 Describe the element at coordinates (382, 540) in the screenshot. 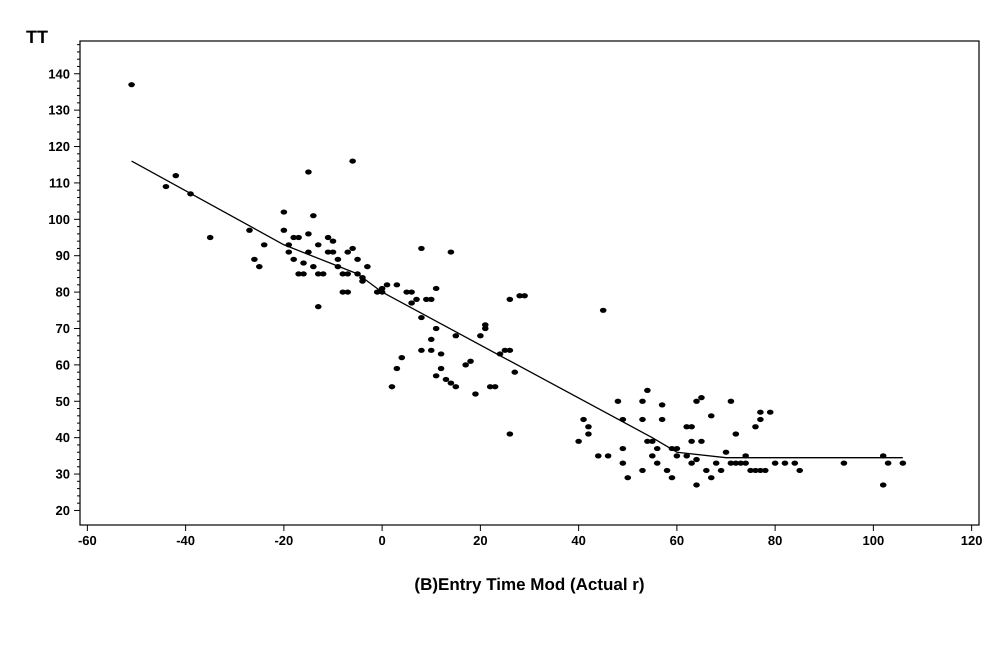

I see `x-tick-label: 0` at that location.